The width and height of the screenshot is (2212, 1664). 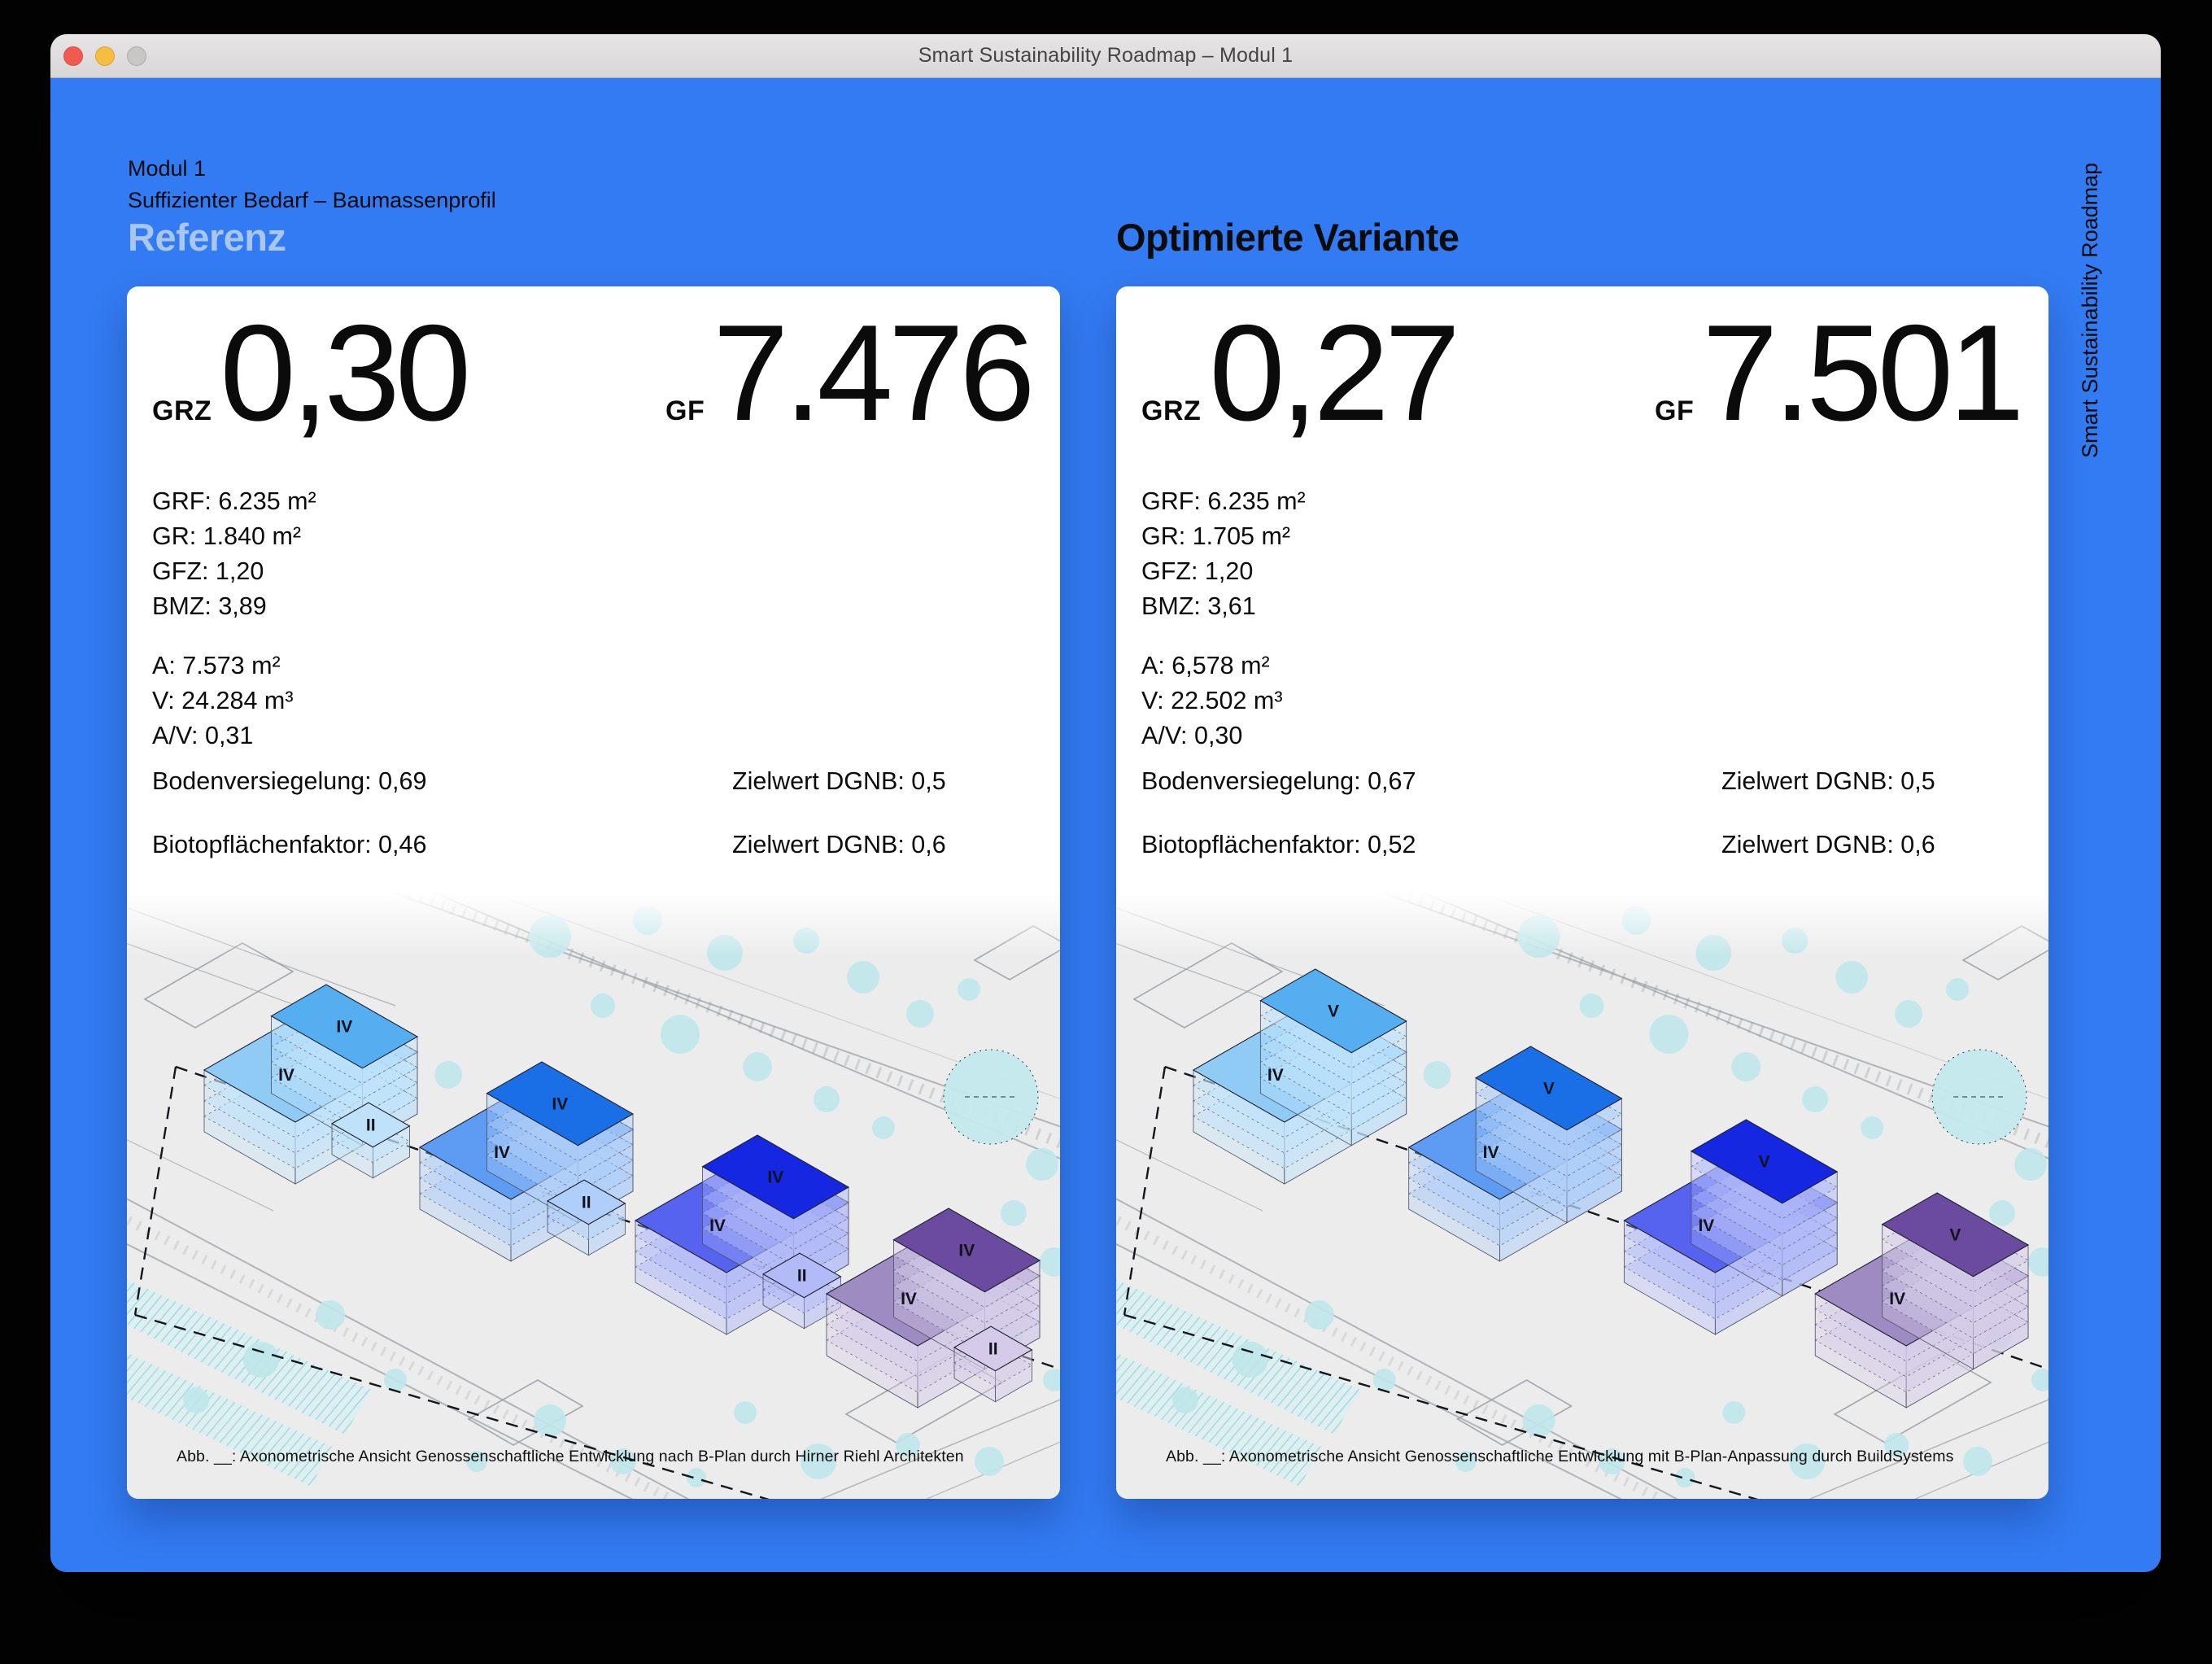 I want to click on biotope-value: Biotopflächenfaktor: 0,46, so click(x=289, y=844).